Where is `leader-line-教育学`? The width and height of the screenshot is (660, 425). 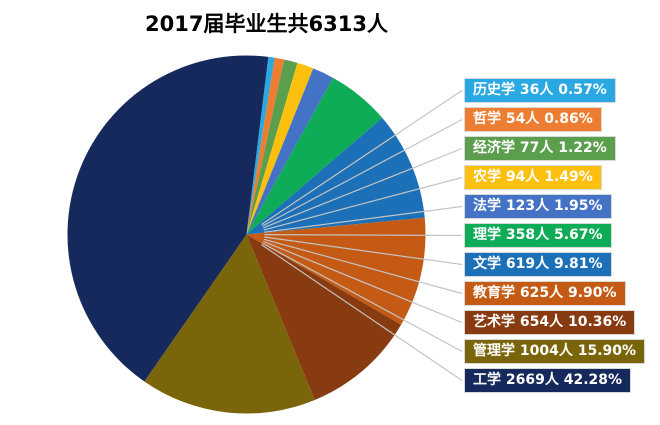 leader-line-教育学 is located at coordinates (363, 266).